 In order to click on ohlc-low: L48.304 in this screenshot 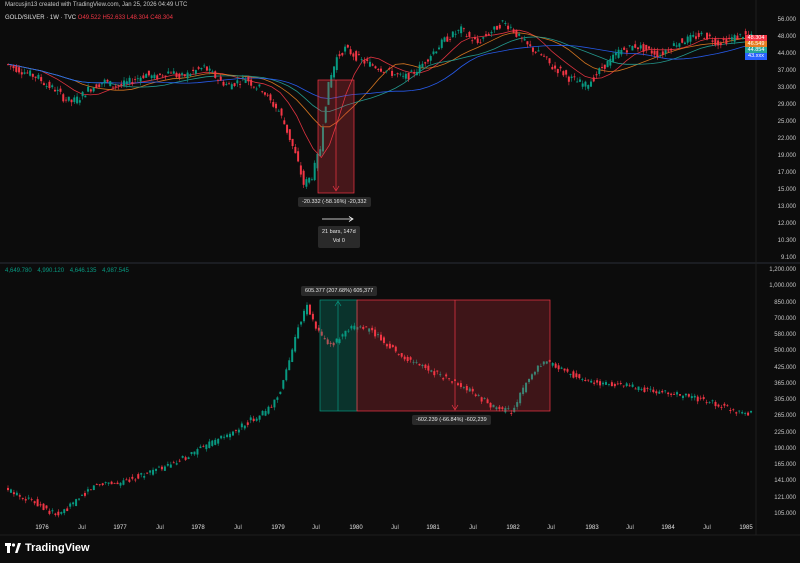, I will do `click(137, 18)`.